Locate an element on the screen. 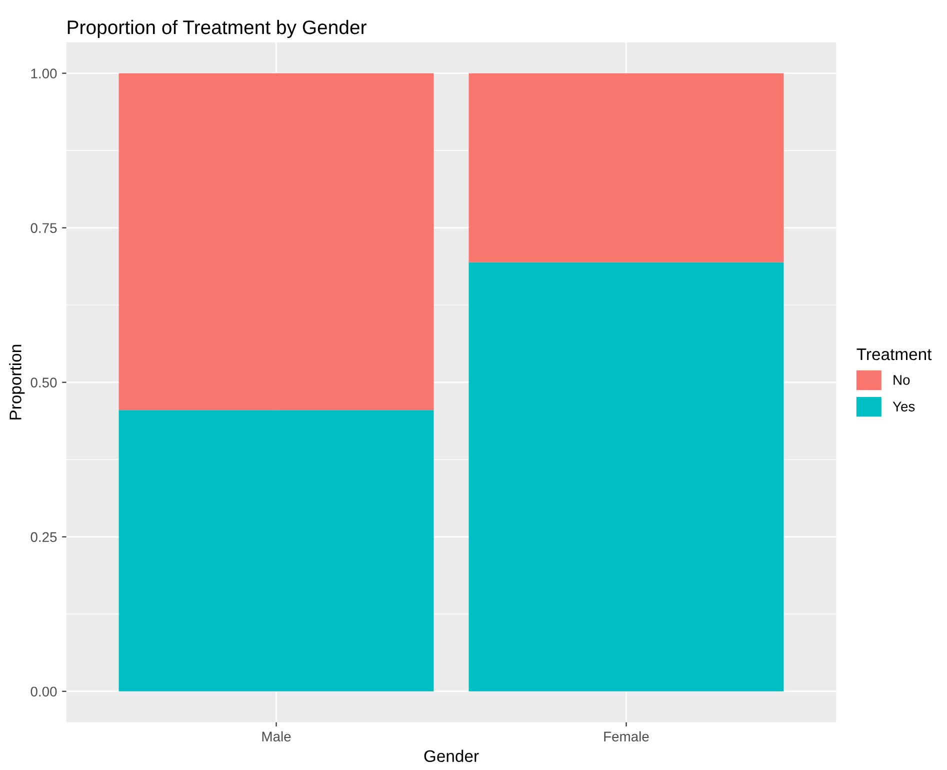 The height and width of the screenshot is (770, 947). y-tick-label: 0.75 is located at coordinates (43, 228).